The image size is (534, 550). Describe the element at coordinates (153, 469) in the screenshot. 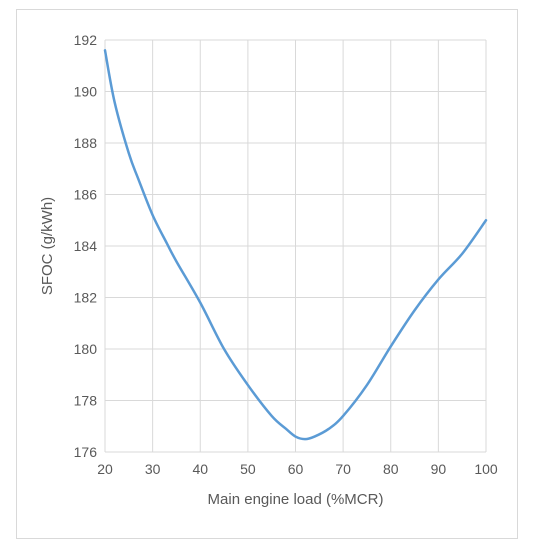

I see `x-tick-label: 30` at that location.